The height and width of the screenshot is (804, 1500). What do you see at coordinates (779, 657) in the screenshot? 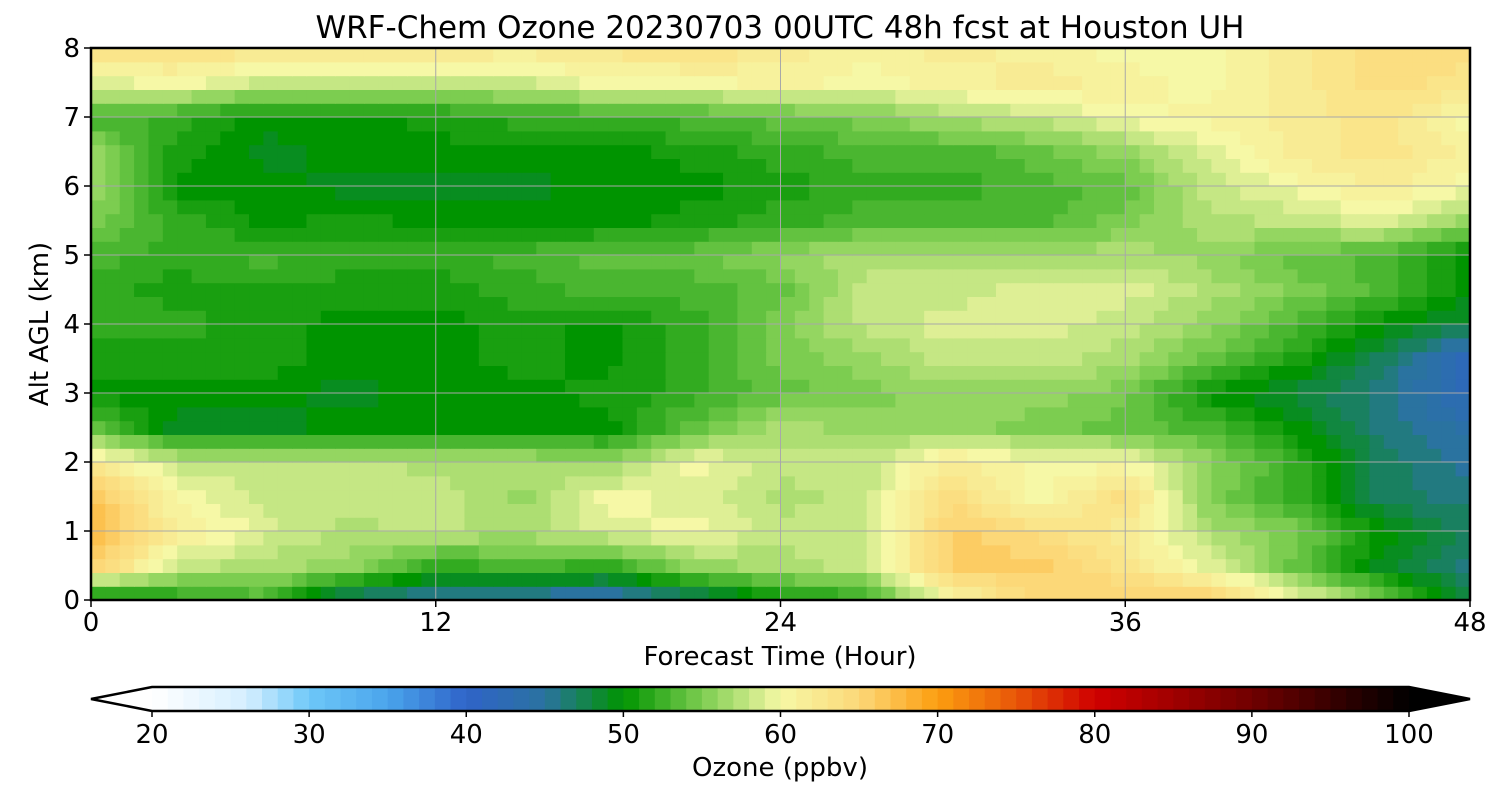
I see `x-axis-label: Forecast Time (Hour)` at bounding box center [779, 657].